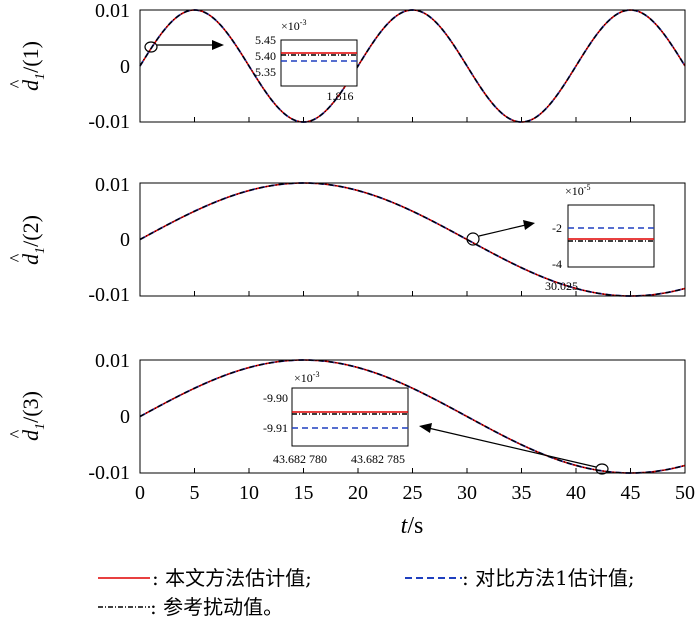 The width and height of the screenshot is (700, 625). I want to click on panel-3-ylabel-sub: 1, so click(40, 426).